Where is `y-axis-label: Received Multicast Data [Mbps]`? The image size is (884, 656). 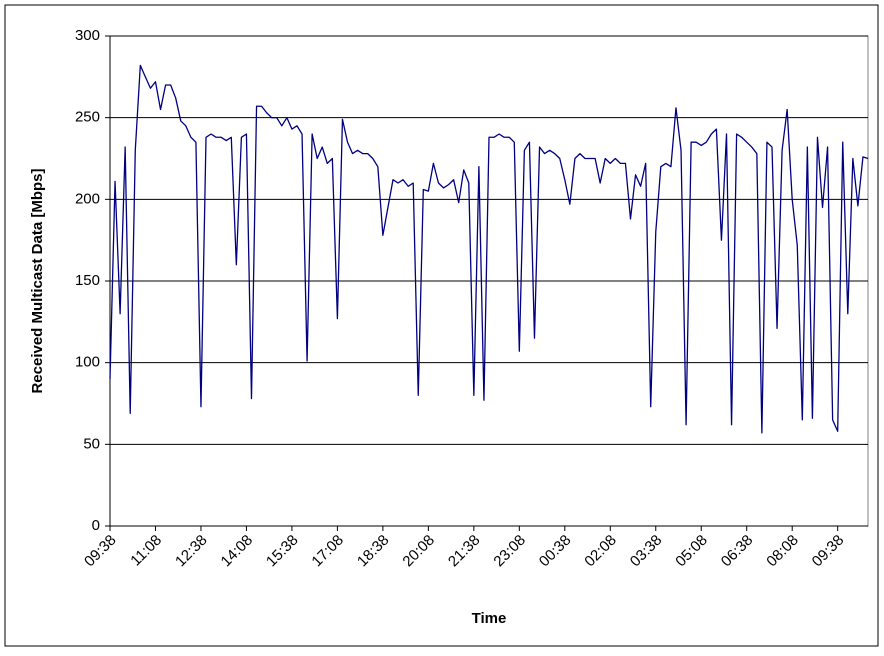 y-axis-label: Received Multicast Data [Mbps] is located at coordinates (37, 280).